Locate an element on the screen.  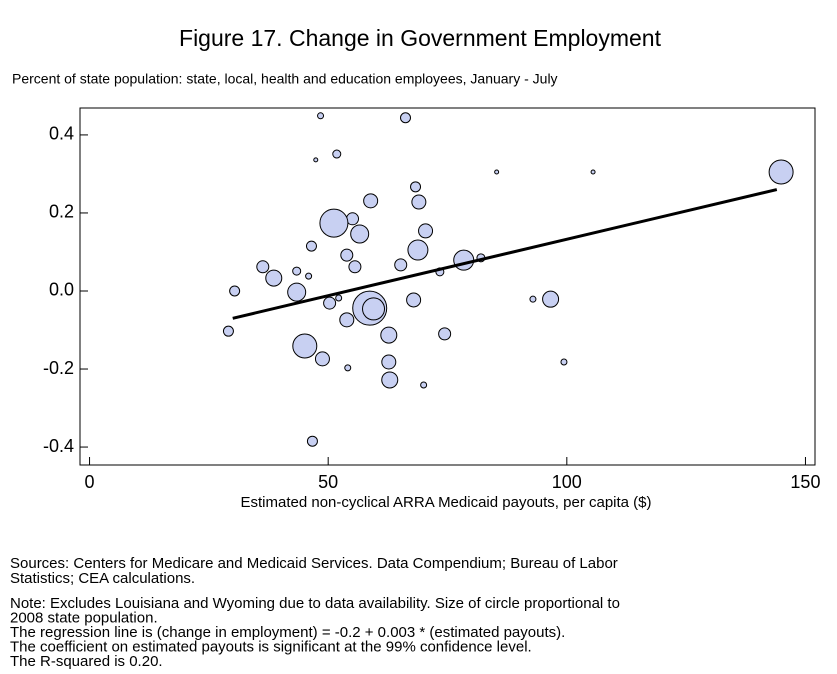
y-tick-label: 0.2 is located at coordinates (61, 212).